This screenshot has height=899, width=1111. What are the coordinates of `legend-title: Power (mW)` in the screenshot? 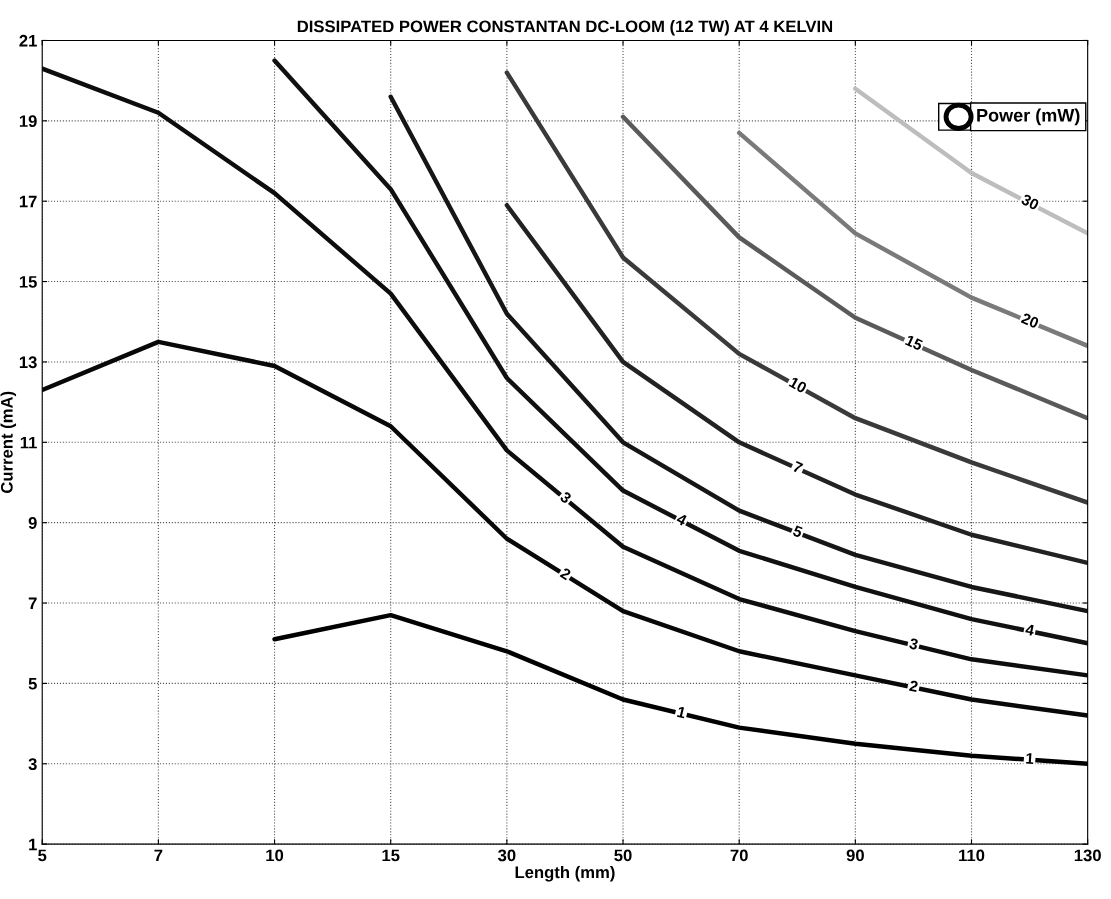 It's located at (1028, 117).